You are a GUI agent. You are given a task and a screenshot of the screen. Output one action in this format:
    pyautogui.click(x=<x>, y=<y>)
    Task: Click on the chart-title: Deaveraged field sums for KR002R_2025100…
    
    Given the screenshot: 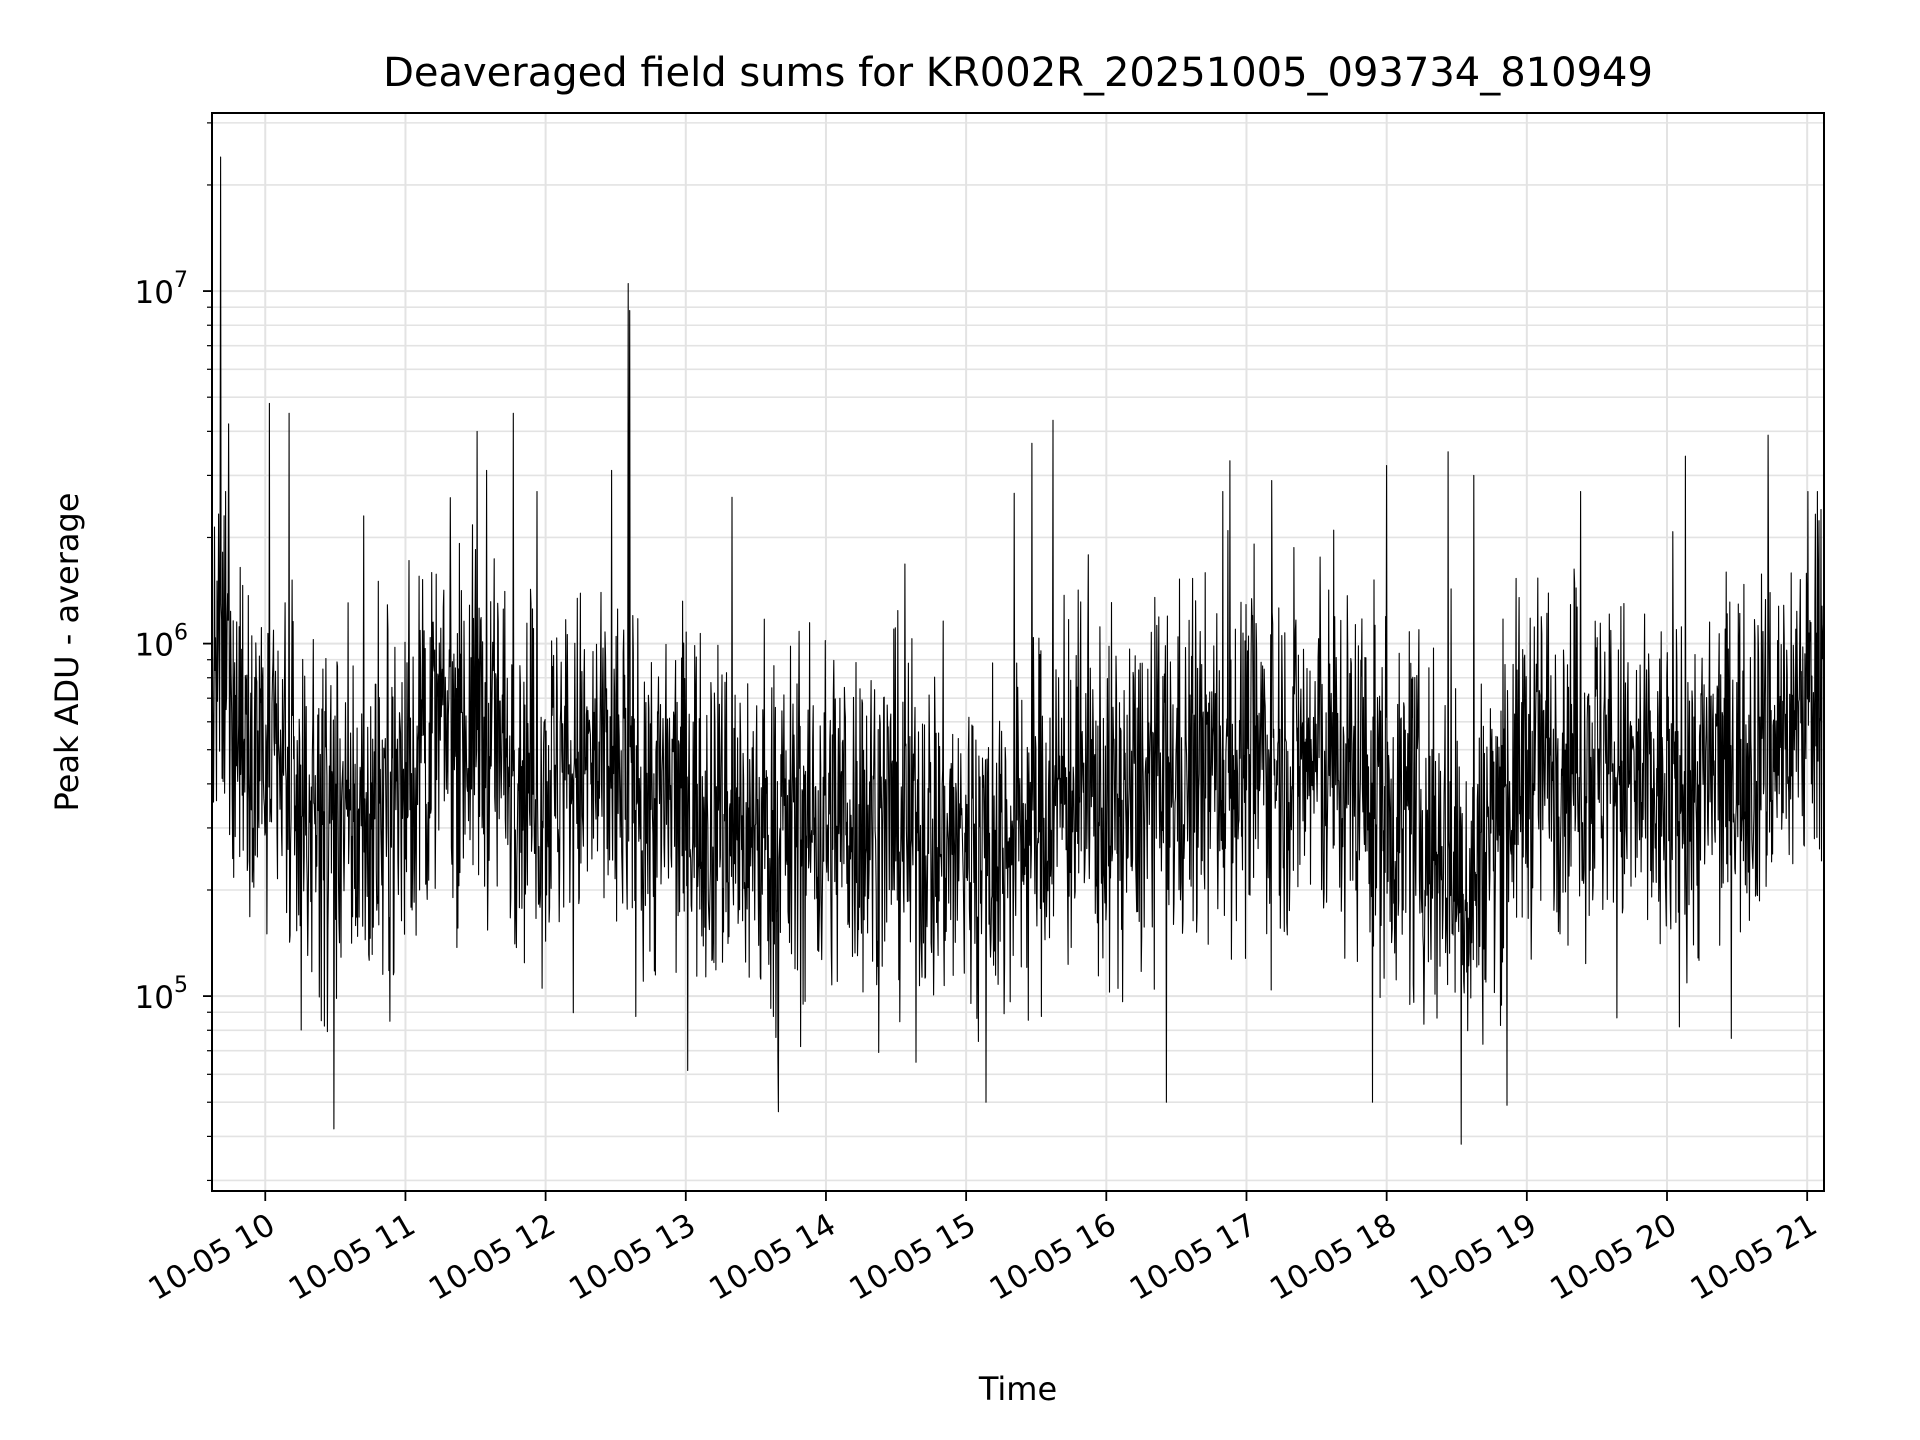 What is the action you would take?
    pyautogui.click(x=1018, y=73)
    